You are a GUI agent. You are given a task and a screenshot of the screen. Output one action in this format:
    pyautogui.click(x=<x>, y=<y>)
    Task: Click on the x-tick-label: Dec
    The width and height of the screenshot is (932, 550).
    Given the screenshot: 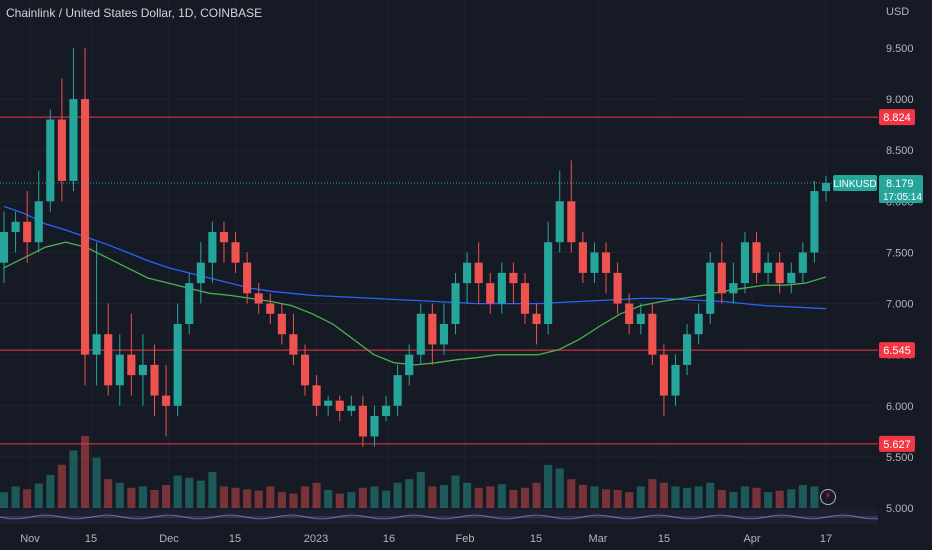 What is the action you would take?
    pyautogui.click(x=169, y=539)
    